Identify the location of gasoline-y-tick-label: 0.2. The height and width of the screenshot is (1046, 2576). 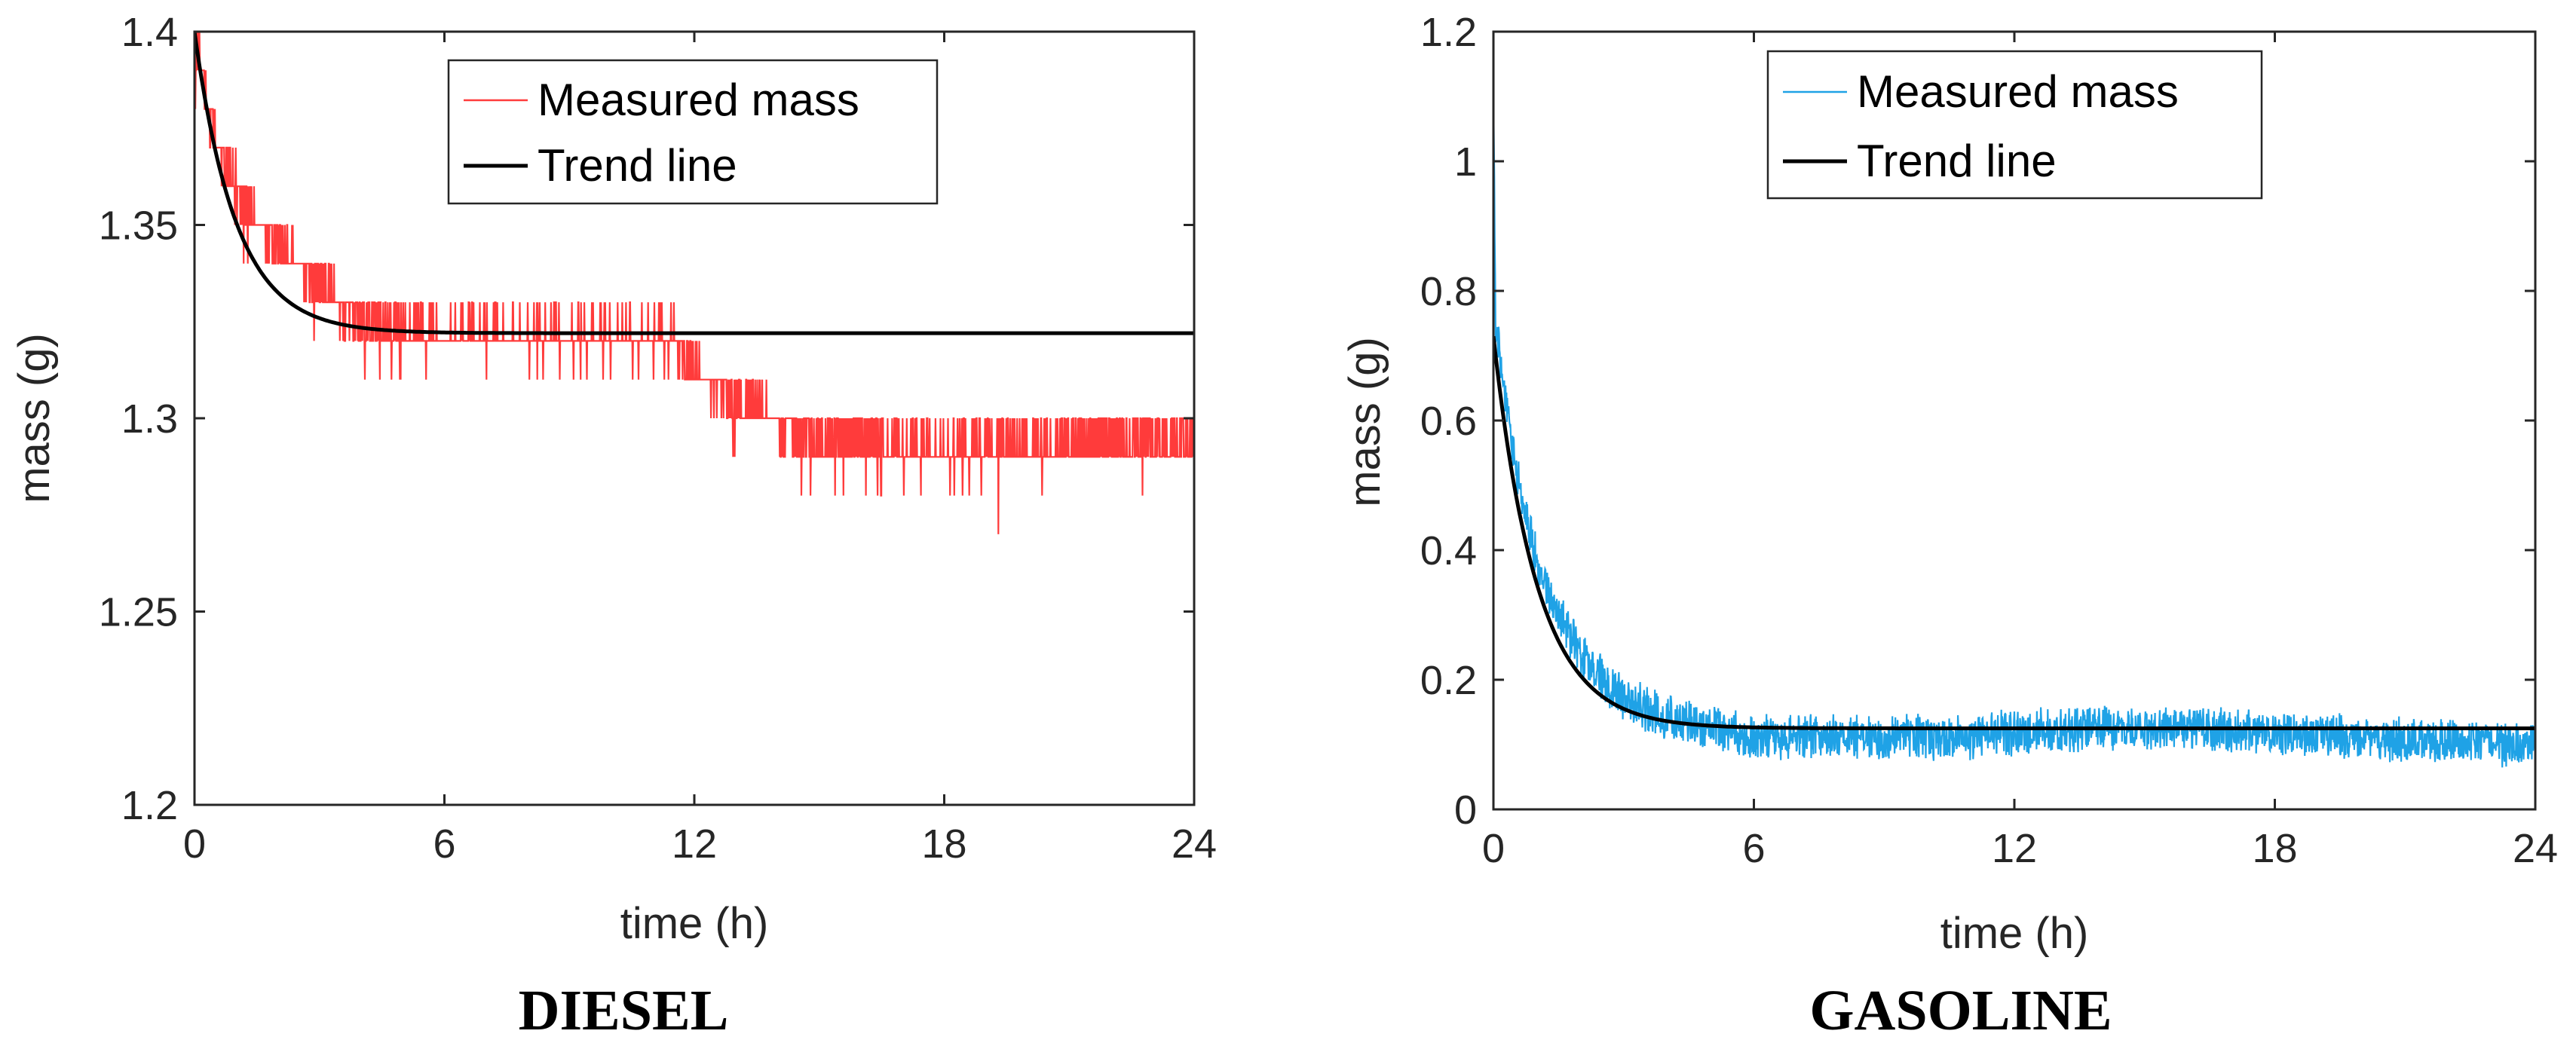
(1448, 680).